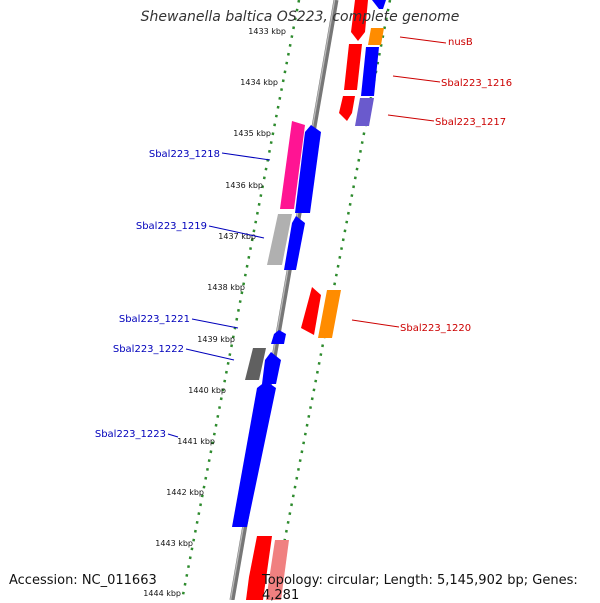 The height and width of the screenshot is (603, 600). What do you see at coordinates (435, 328) in the screenshot?
I see `gene-label-sbal223-1220: Sbal223_1220` at bounding box center [435, 328].